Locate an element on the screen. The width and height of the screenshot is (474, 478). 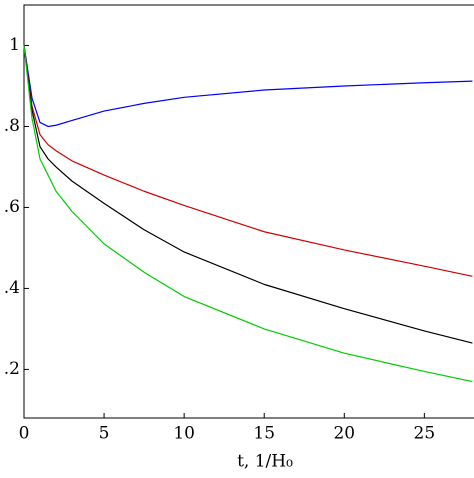
x-tick-label: 5 is located at coordinates (104, 434).